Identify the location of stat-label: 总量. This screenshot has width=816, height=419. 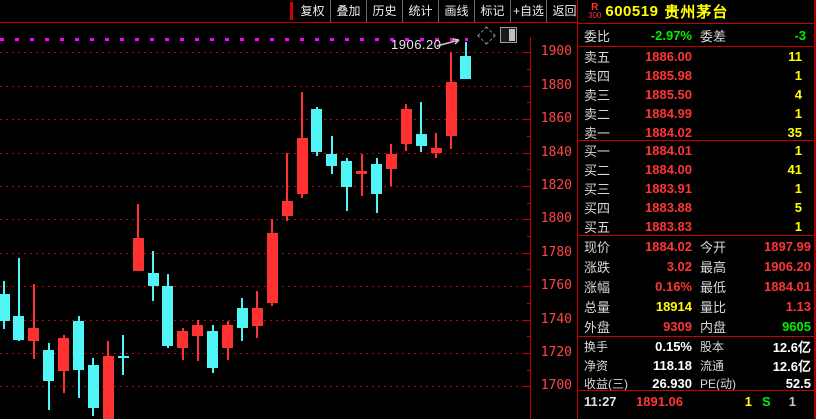
(597, 307).